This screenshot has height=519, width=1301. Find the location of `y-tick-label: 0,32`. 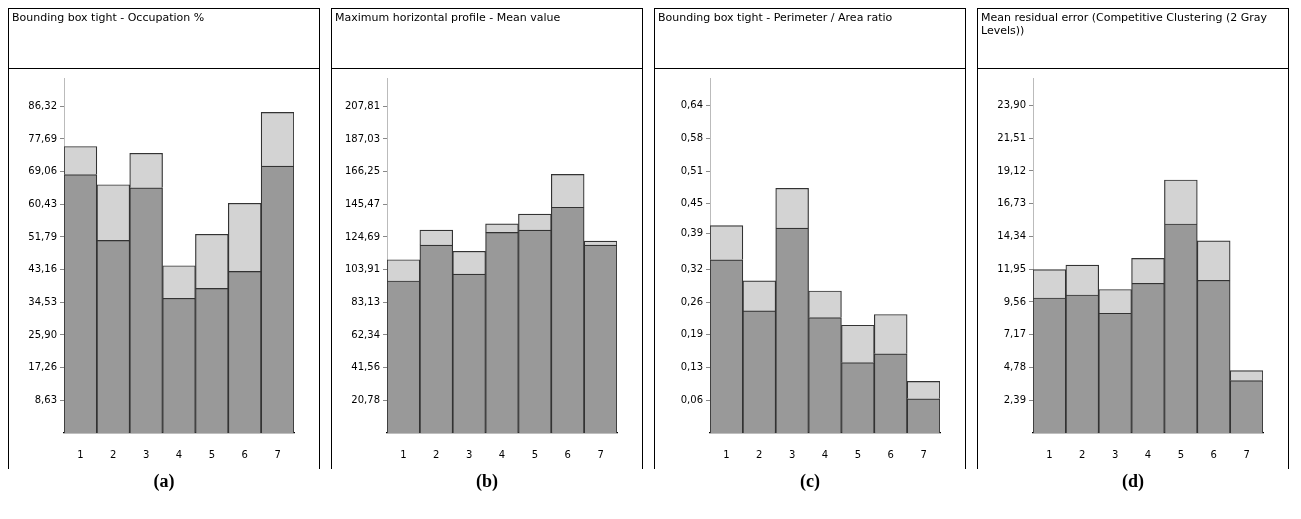

y-tick-label: 0,32 is located at coordinates (691, 268).